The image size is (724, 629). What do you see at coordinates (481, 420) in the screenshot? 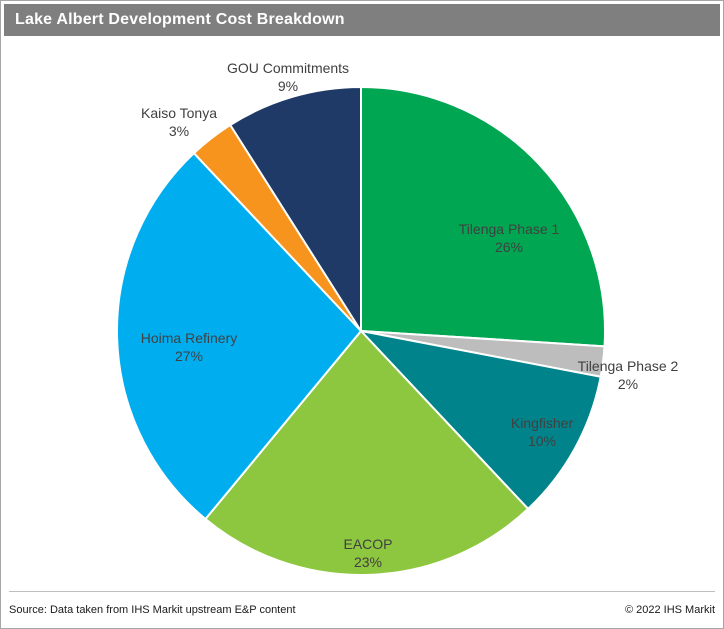
I see `pie-slice-kingfisher` at bounding box center [481, 420].